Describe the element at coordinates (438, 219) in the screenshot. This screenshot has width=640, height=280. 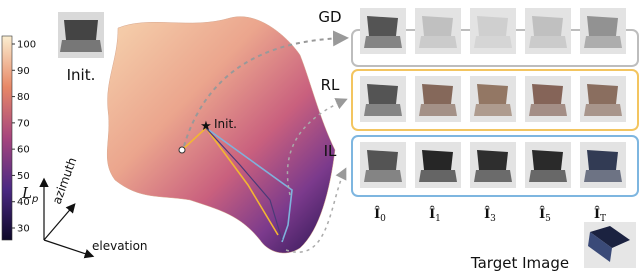
I see `column-subscript: 1` at that location.